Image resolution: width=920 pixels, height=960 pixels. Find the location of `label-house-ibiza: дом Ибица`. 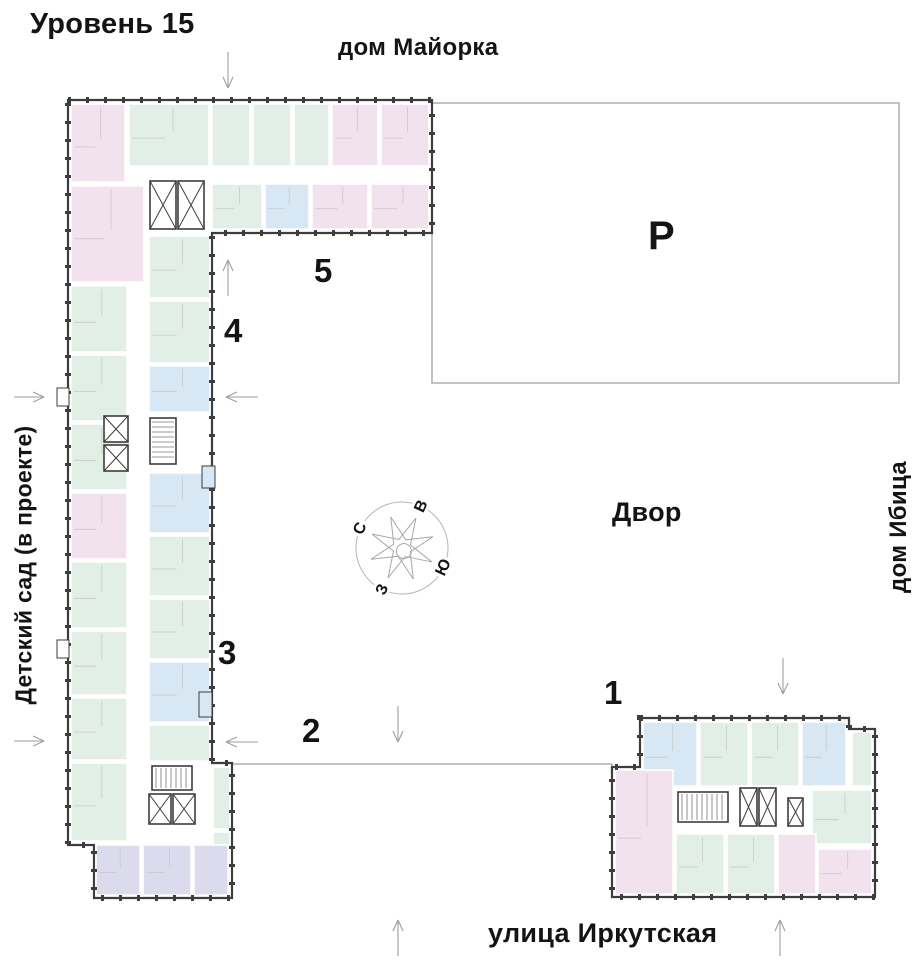

label-house-ibiza: дом Ибица is located at coordinates (898, 527).